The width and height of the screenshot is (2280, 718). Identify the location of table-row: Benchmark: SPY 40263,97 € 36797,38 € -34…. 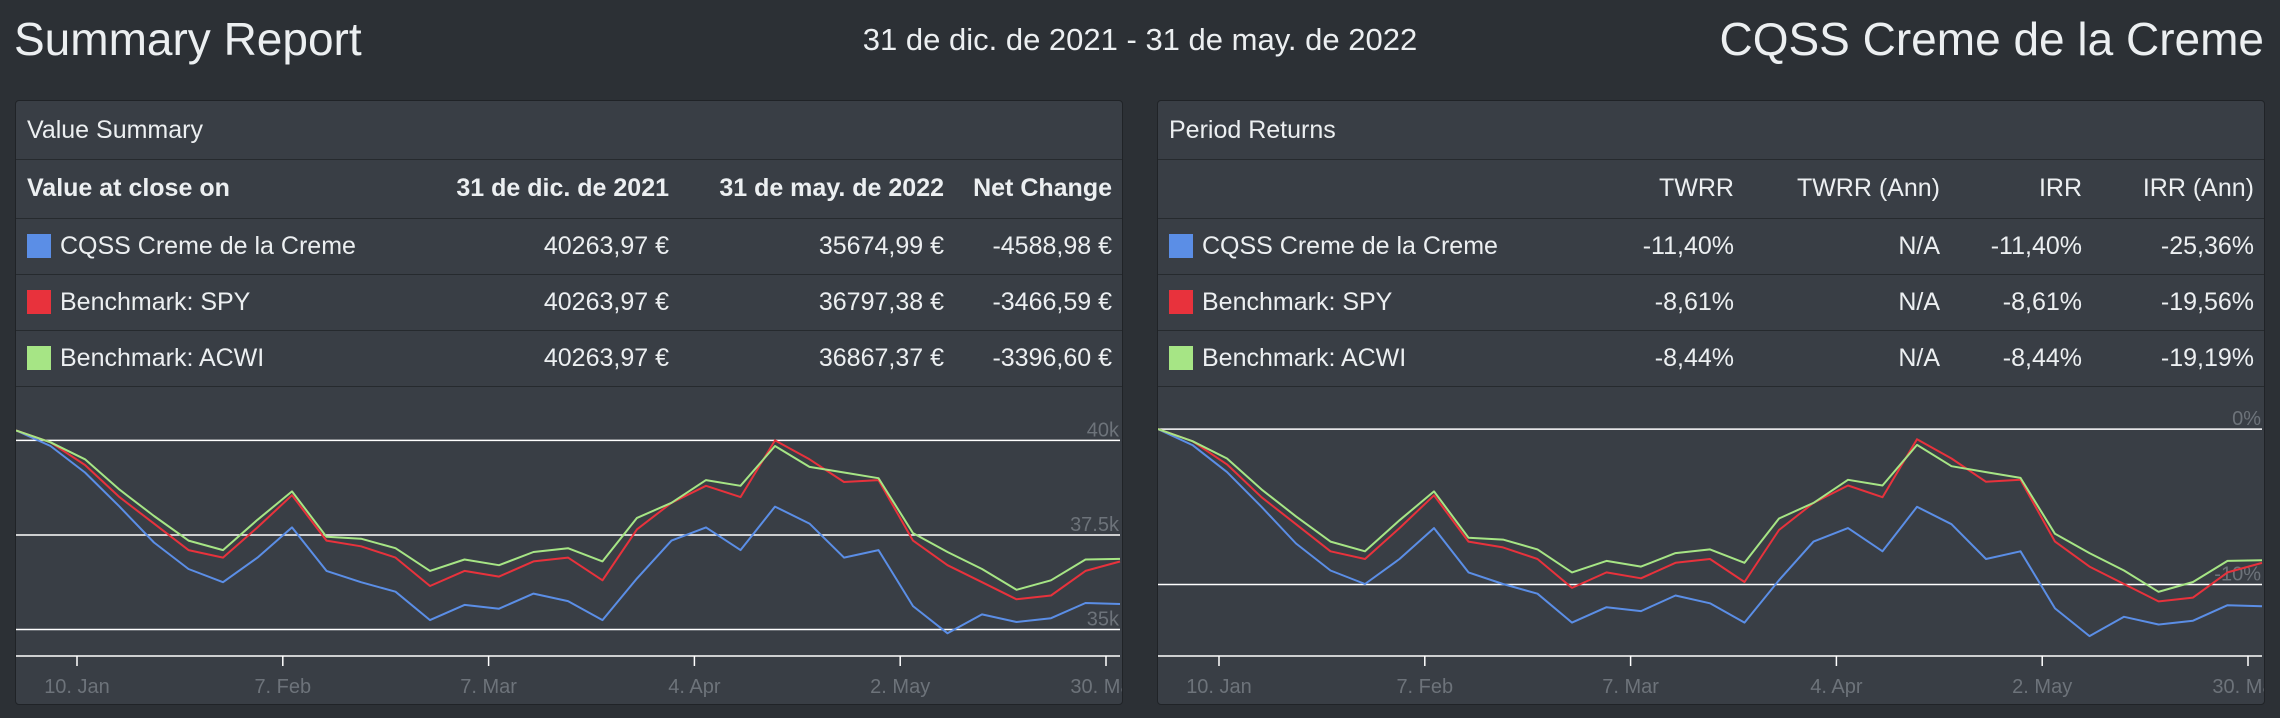
(569, 302).